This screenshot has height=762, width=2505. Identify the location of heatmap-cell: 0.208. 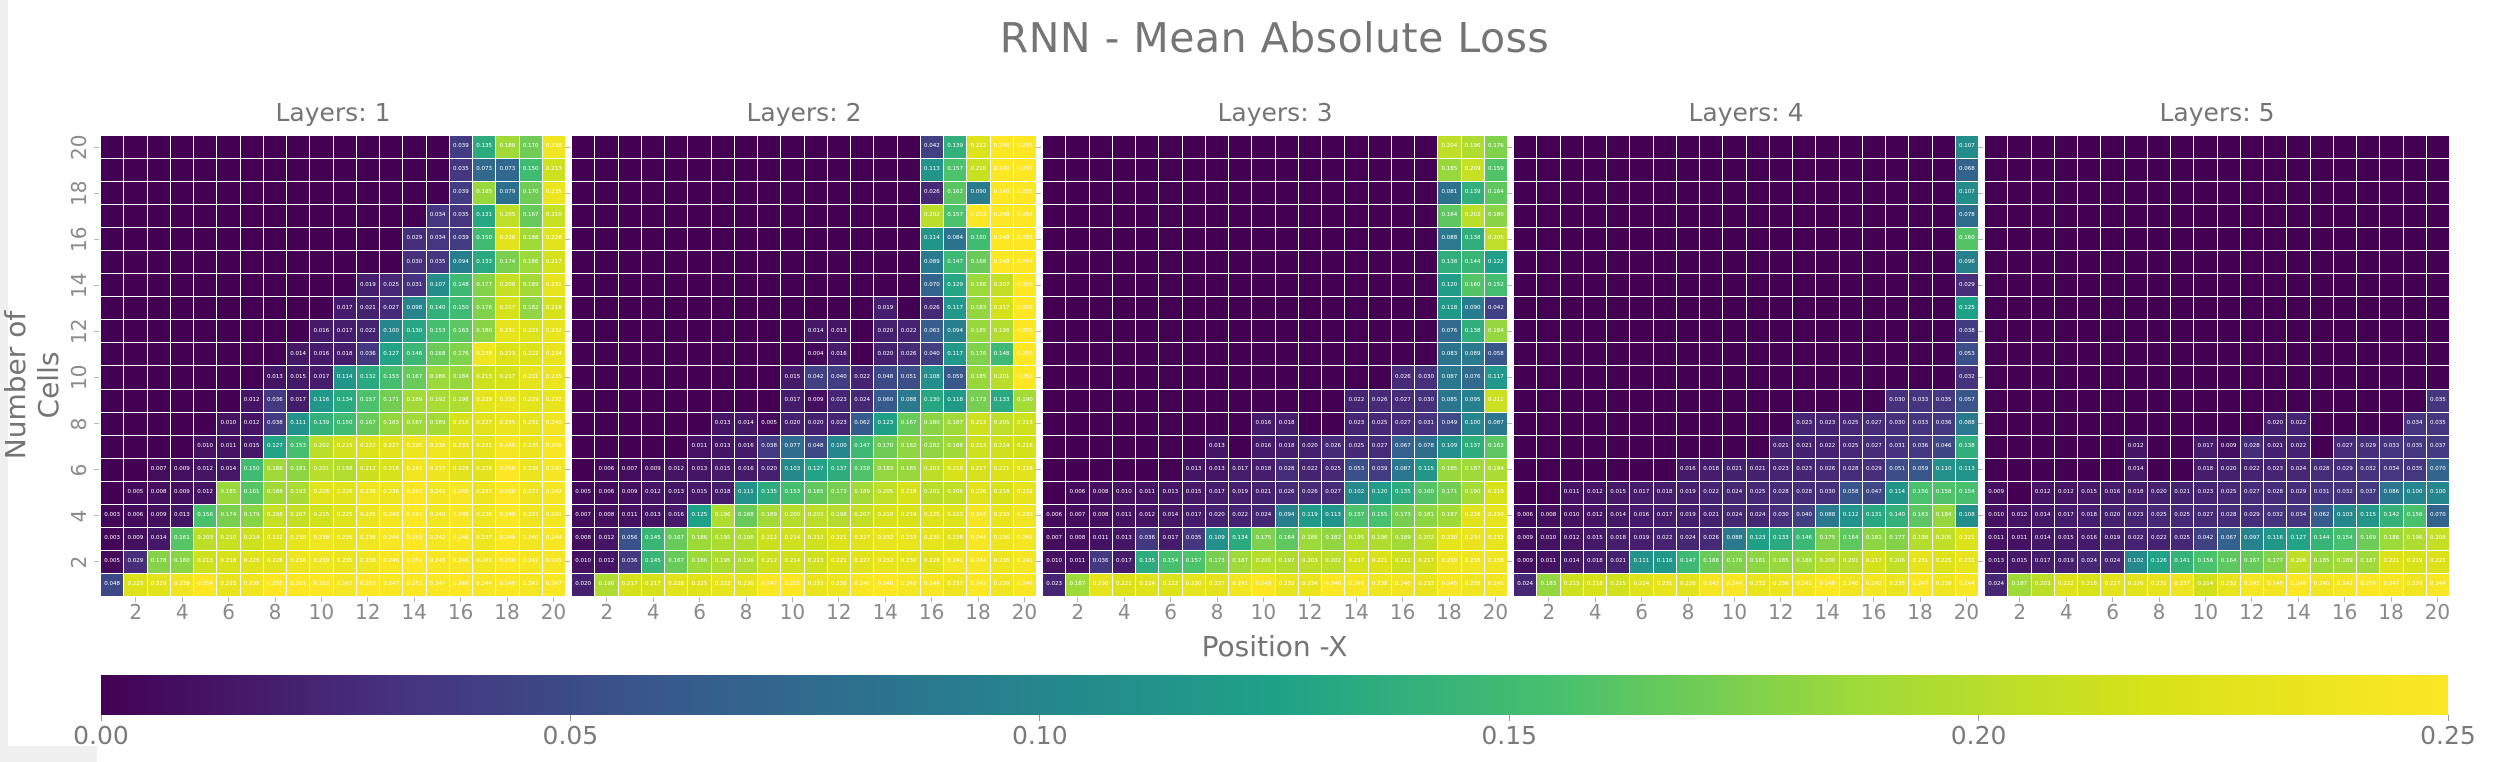
(2437, 538).